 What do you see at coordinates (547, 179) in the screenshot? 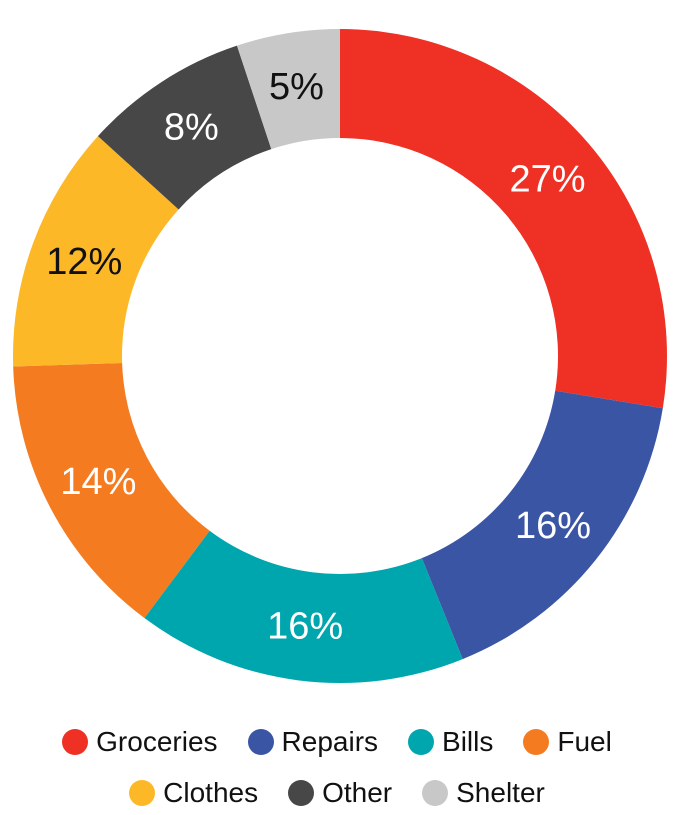
I see `slice-label-groceries: 27%` at bounding box center [547, 179].